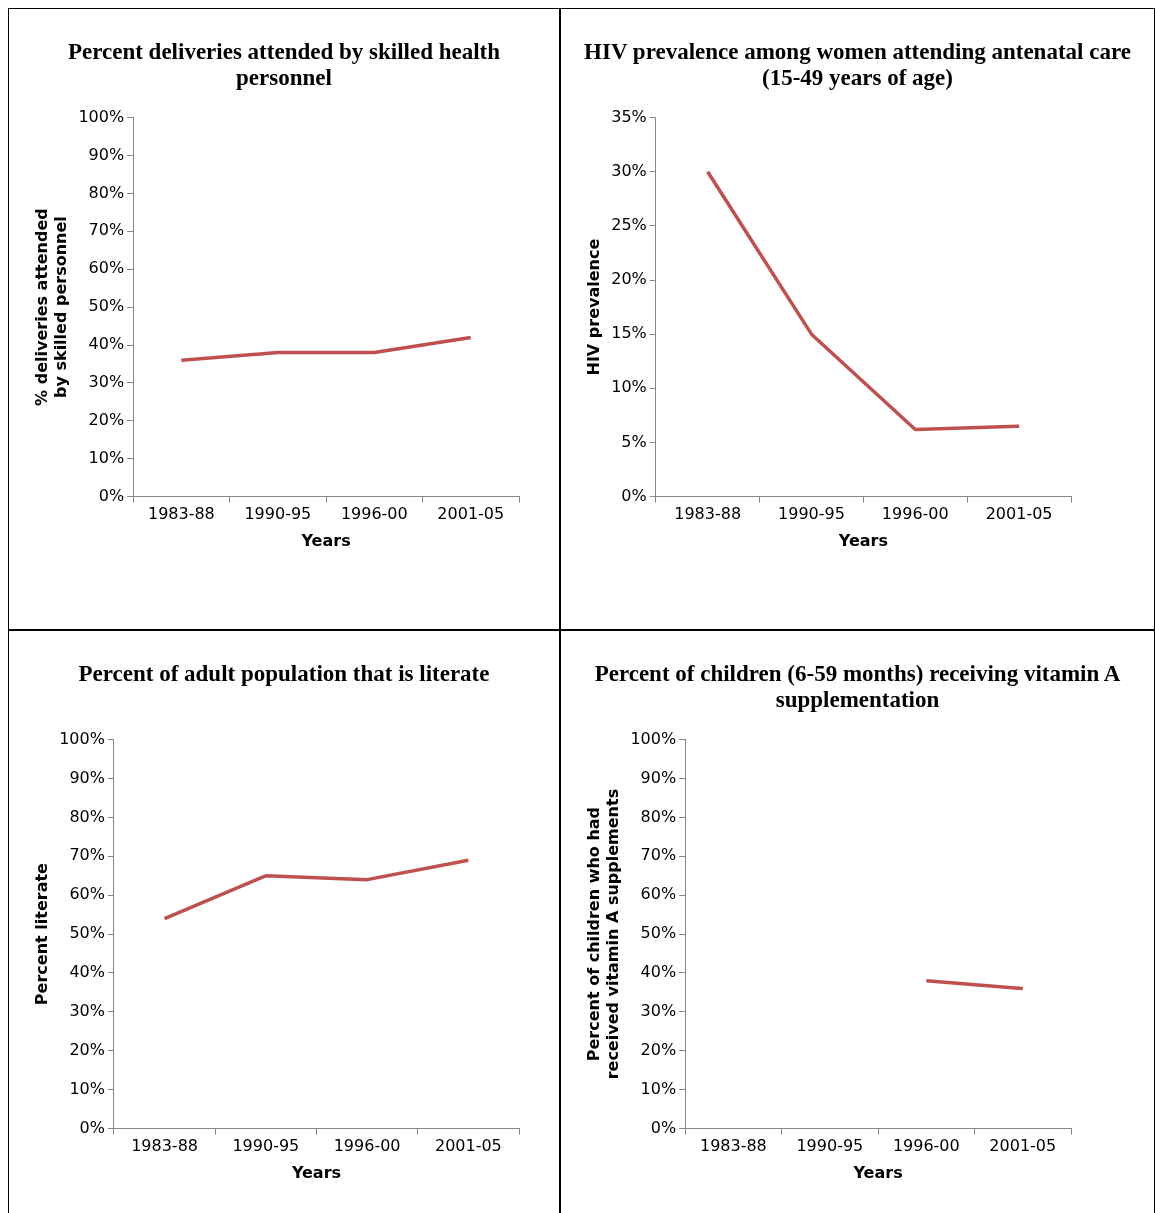 Image resolution: width=1155 pixels, height=1213 pixels. What do you see at coordinates (602, 934) in the screenshot?
I see `y-axis-title: Percent of children who had received vitamin A supplements` at bounding box center [602, 934].